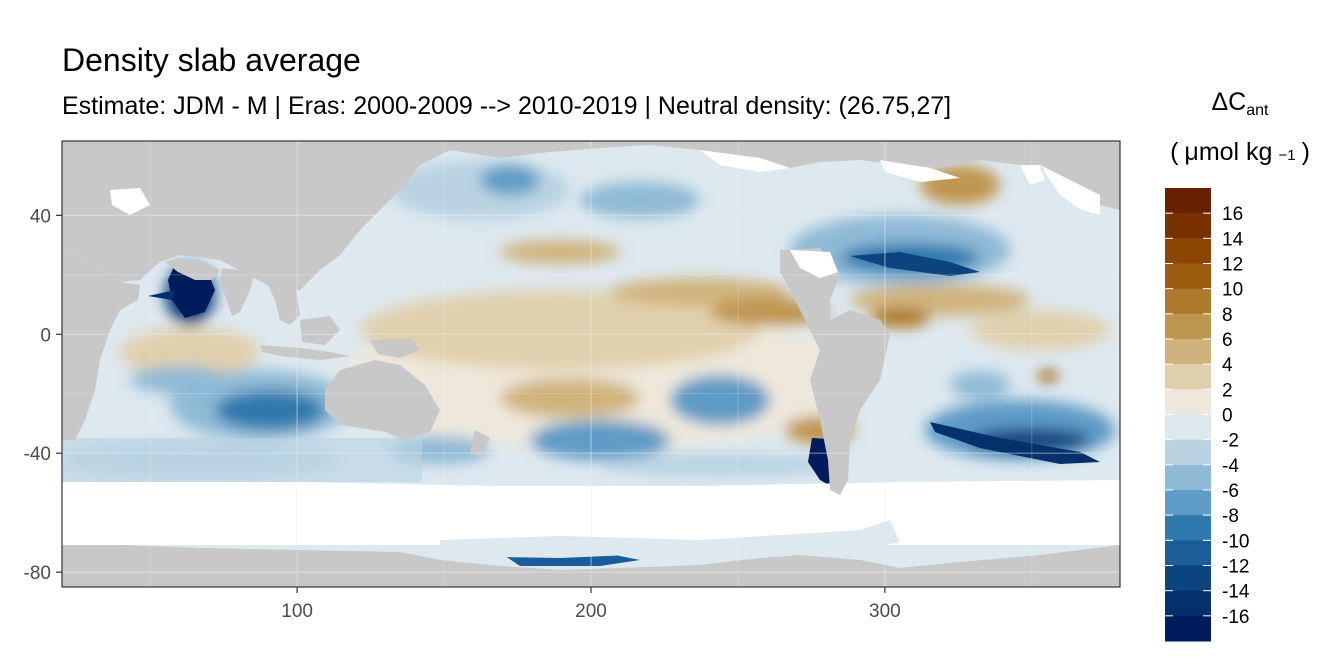  I want to click on colorbar-label: -16, so click(1235, 617).